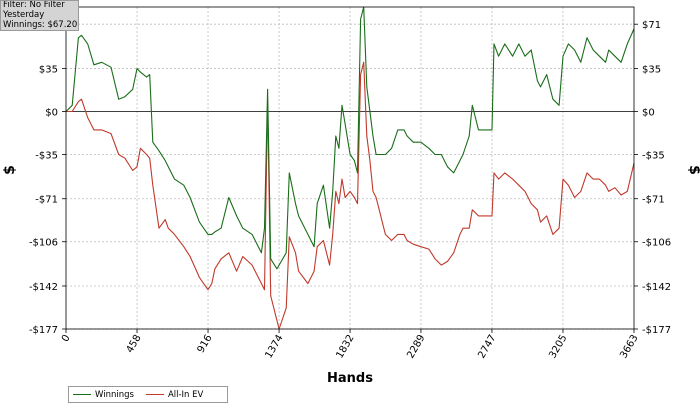  I want to click on winnings-total-label: Winnings: $67.20, so click(40, 24).